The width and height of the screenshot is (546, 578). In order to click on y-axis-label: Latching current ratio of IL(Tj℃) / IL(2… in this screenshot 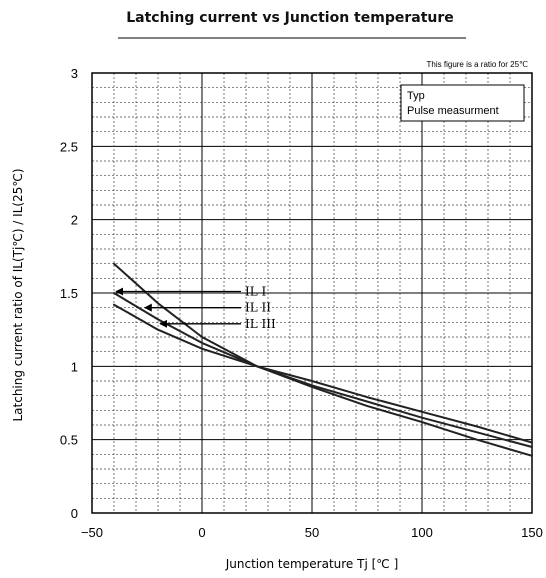, I will do `click(18, 294)`.